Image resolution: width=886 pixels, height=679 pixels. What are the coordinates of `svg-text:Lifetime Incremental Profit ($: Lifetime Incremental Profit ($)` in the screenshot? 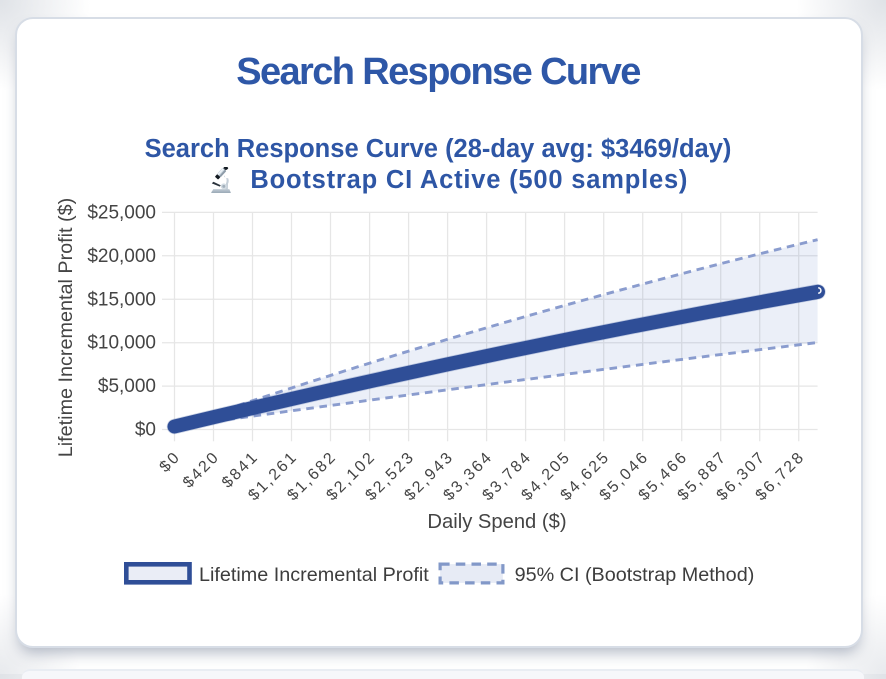 It's located at (66, 327).